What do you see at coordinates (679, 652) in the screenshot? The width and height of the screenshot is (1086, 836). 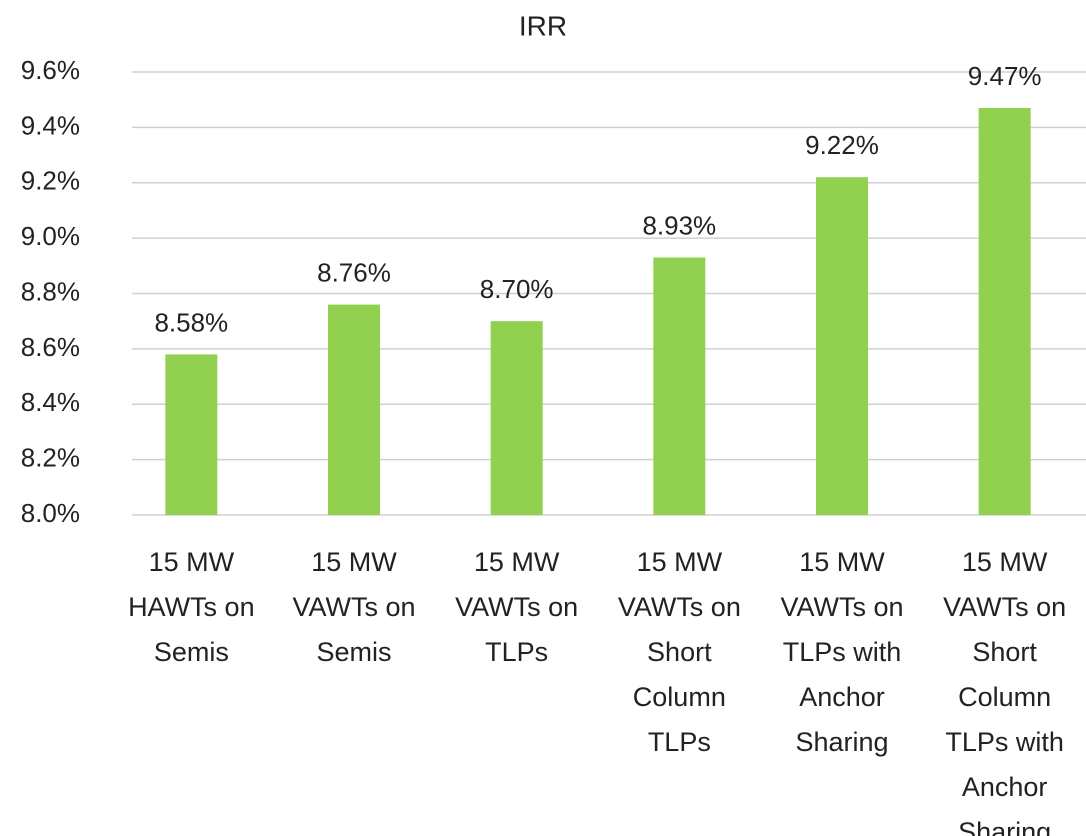 I see `x-tick-label: 15 MW VAWTs on Short Column TLPs` at bounding box center [679, 652].